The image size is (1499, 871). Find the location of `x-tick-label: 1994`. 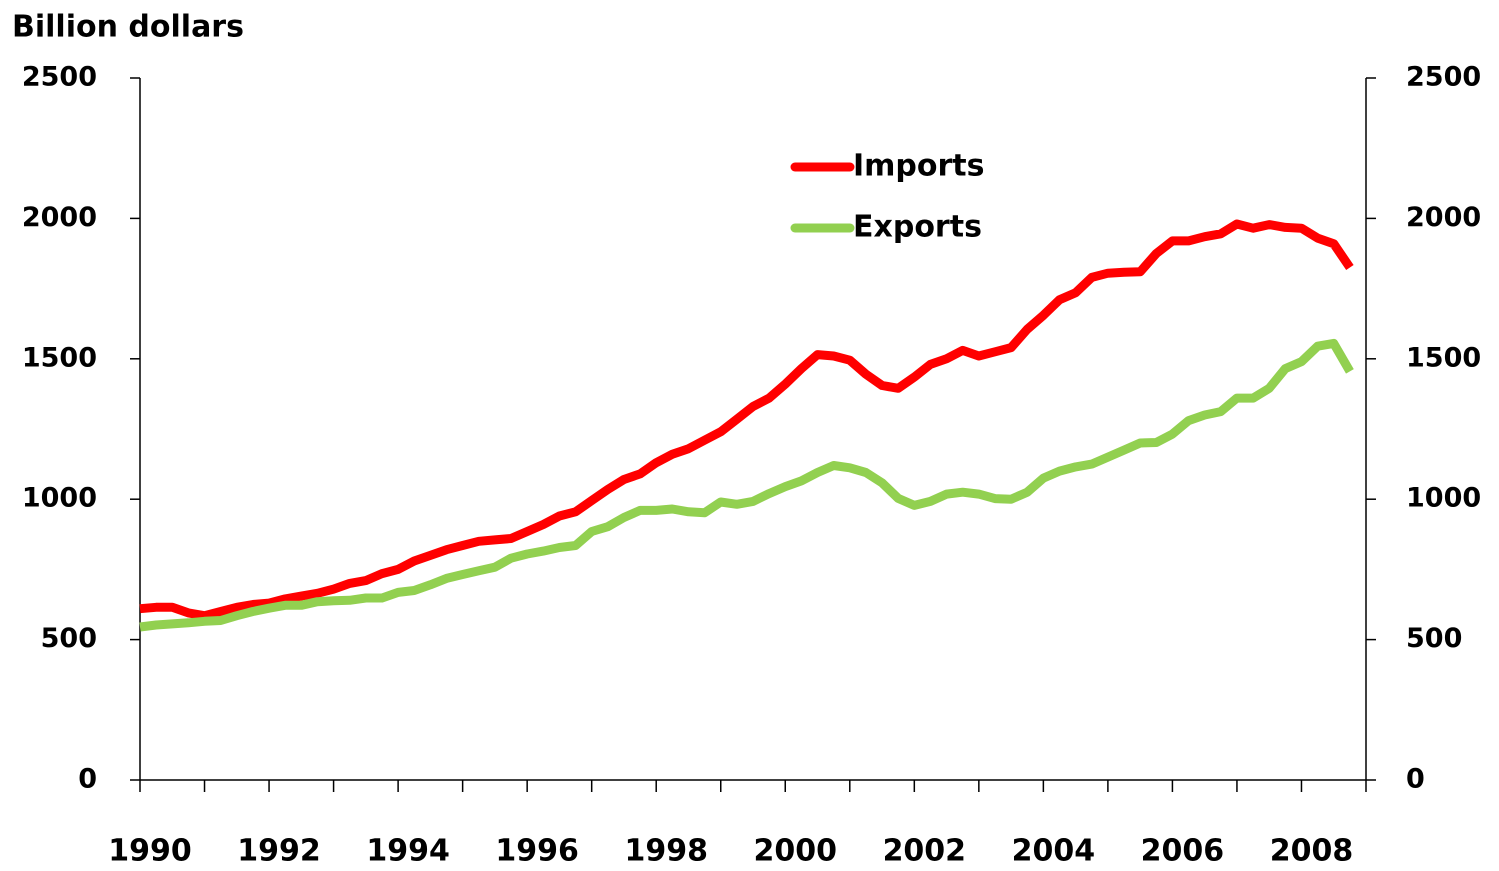

x-tick-label: 1994 is located at coordinates (408, 851).